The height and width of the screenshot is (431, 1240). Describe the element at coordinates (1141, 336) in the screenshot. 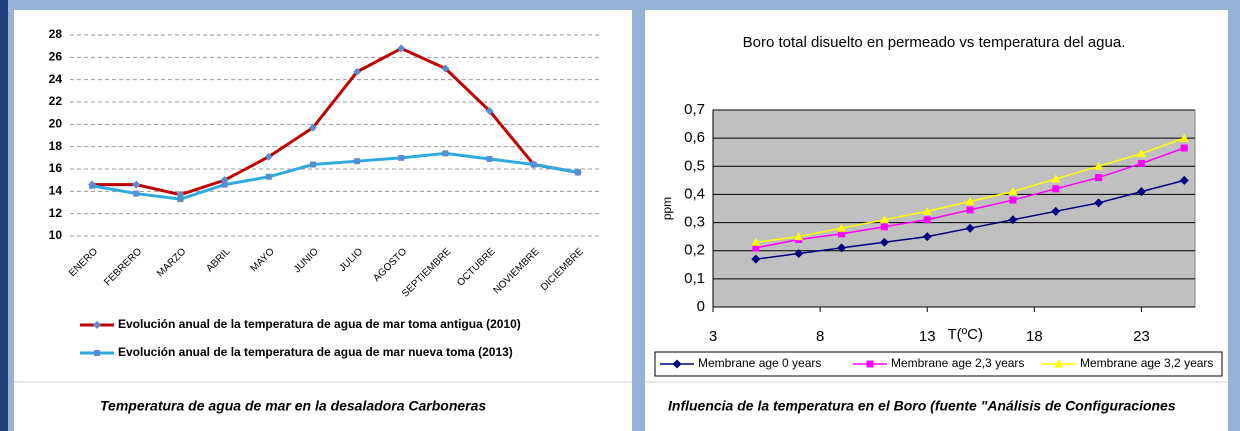

I see `x-tick-label: 23` at that location.